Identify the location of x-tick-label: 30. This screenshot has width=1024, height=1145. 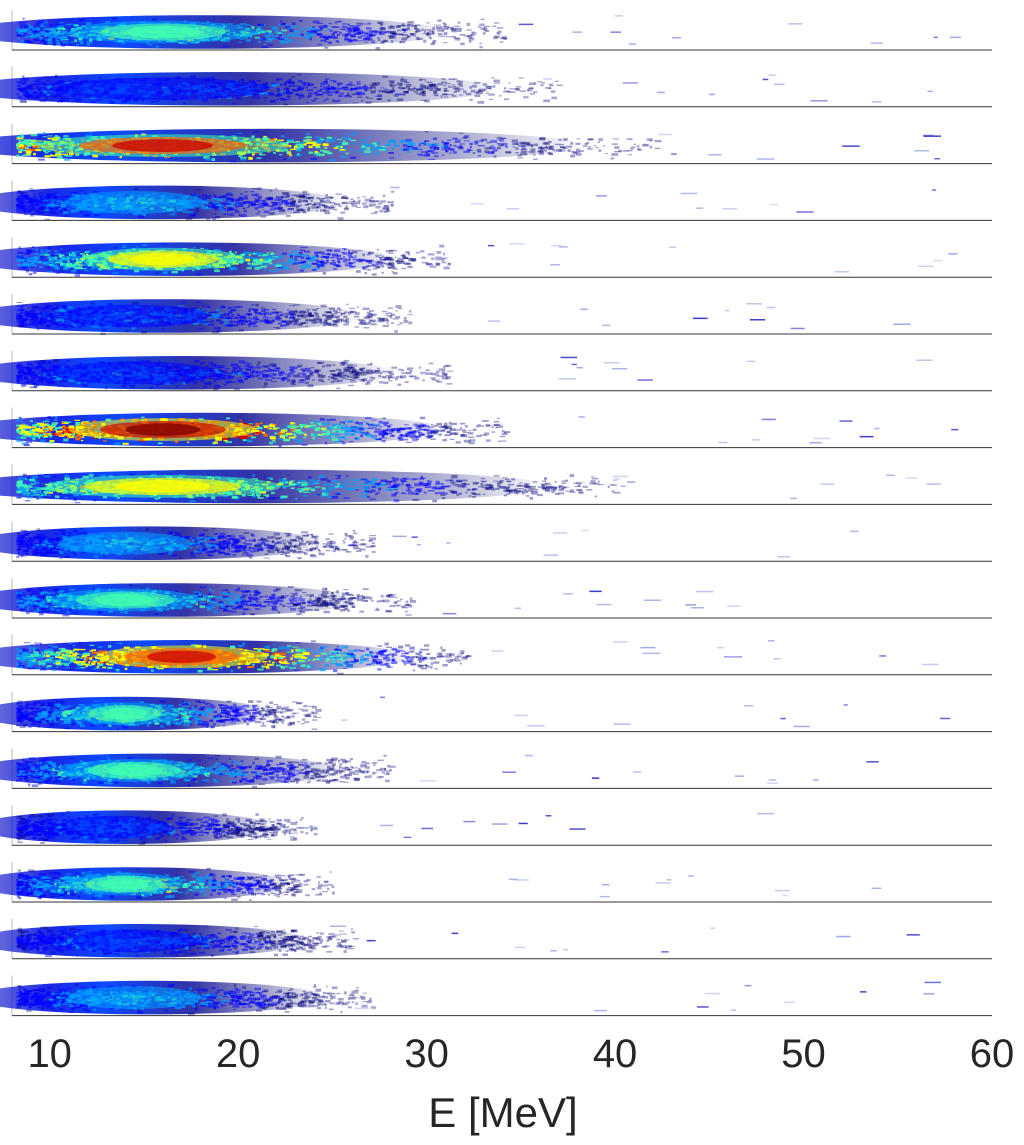
(426, 1054).